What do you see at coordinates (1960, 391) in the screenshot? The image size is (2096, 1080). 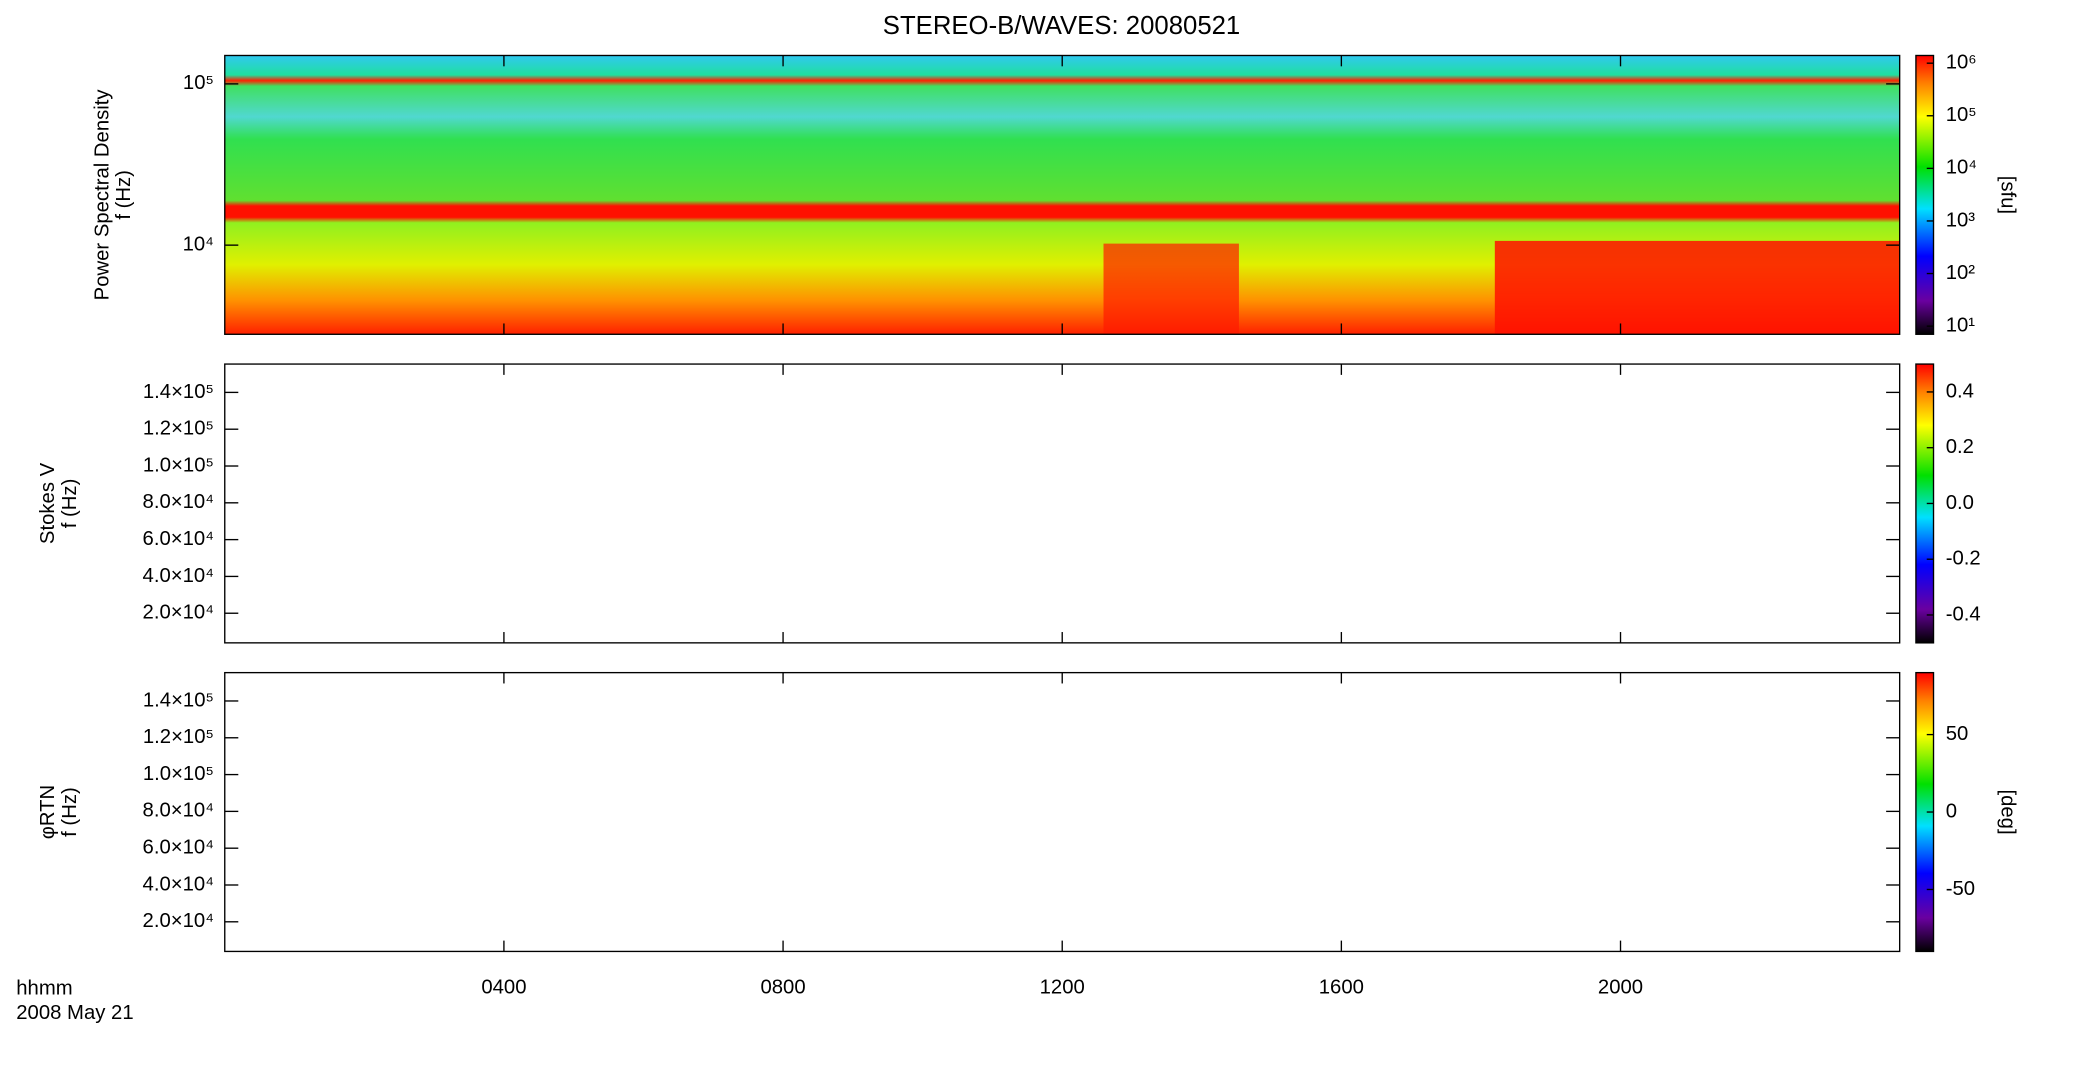 I see `colorbar-tick-label: 0.4` at bounding box center [1960, 391].